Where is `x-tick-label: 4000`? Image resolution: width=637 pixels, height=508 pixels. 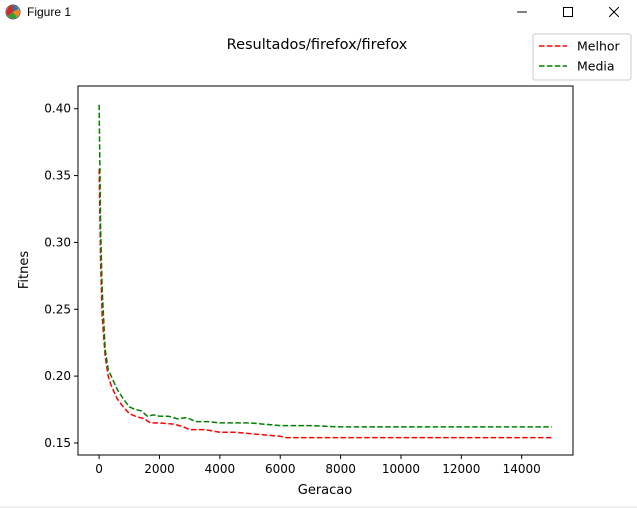
x-tick-label: 4000 is located at coordinates (220, 469).